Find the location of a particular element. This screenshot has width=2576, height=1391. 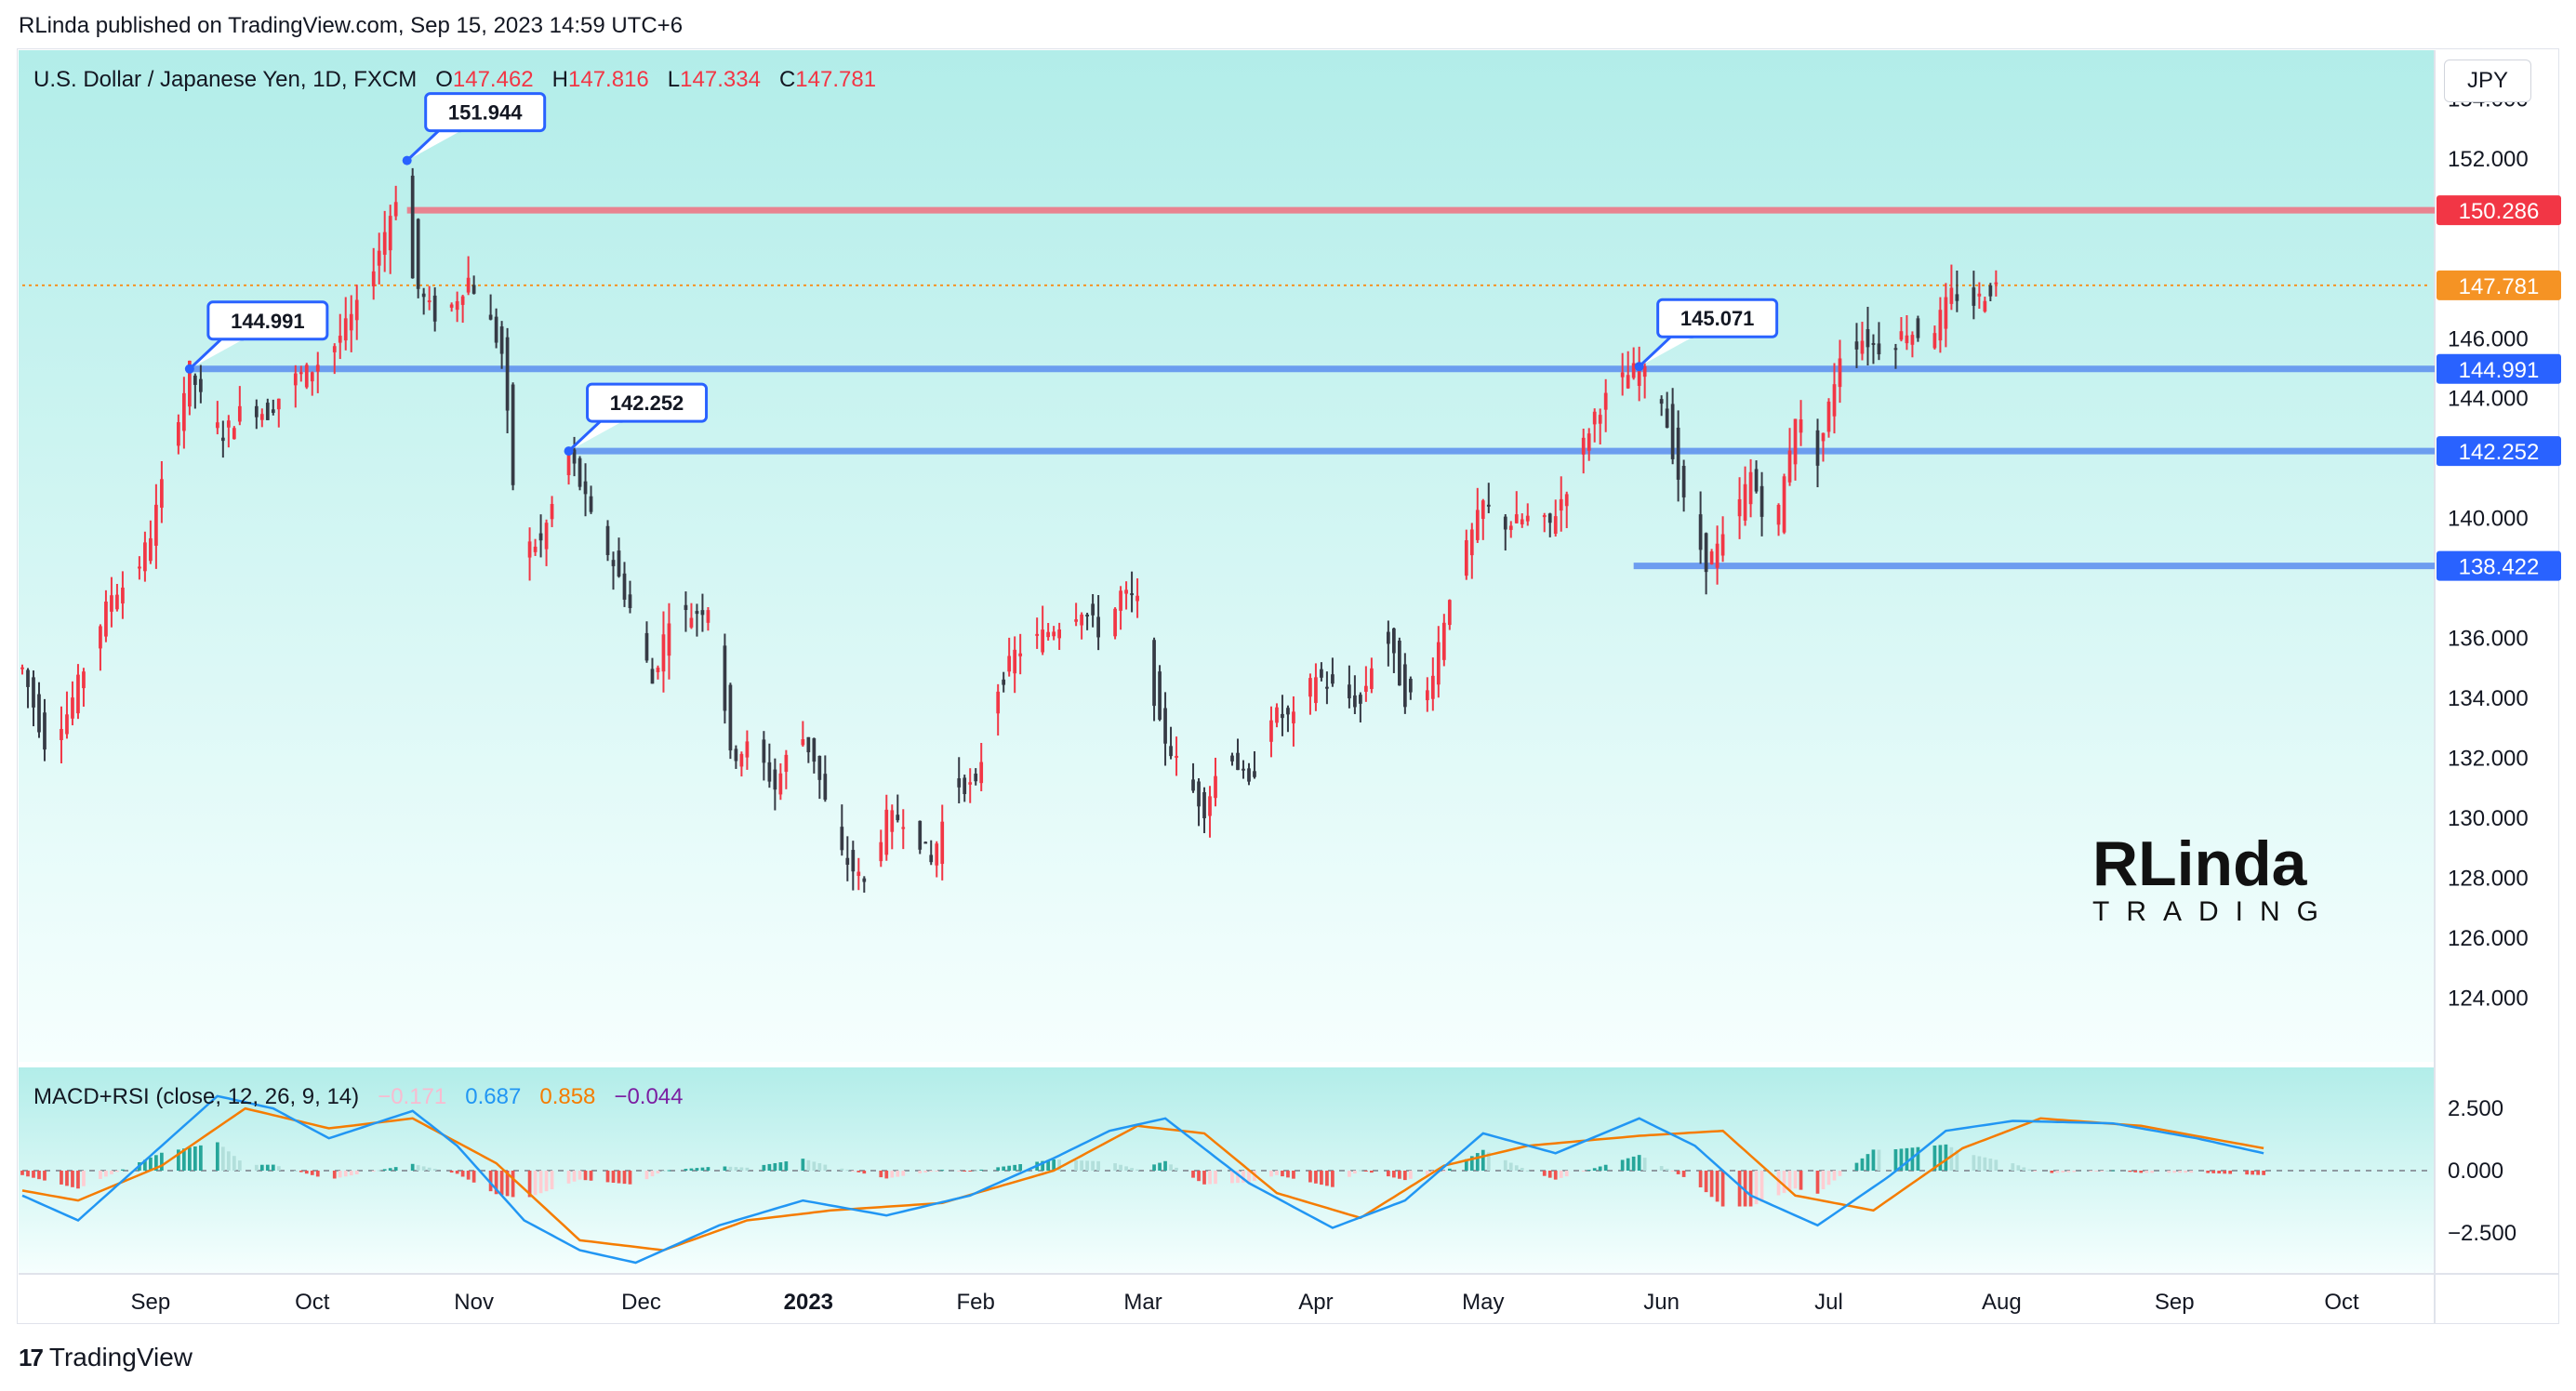

low-label: L is located at coordinates (674, 79).